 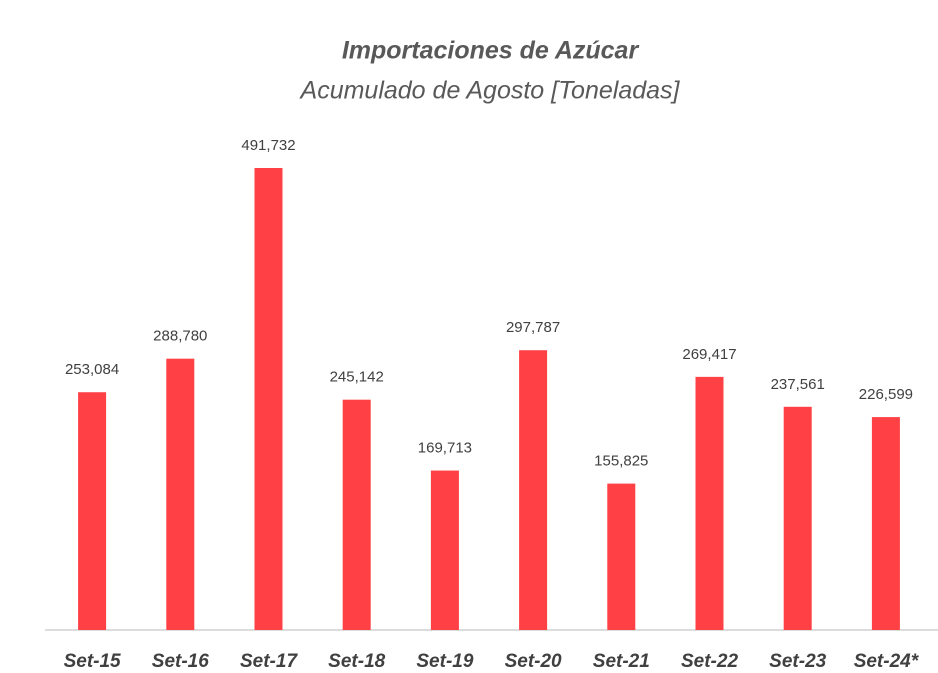 What do you see at coordinates (268, 145) in the screenshot?
I see `value-label: 491,732` at bounding box center [268, 145].